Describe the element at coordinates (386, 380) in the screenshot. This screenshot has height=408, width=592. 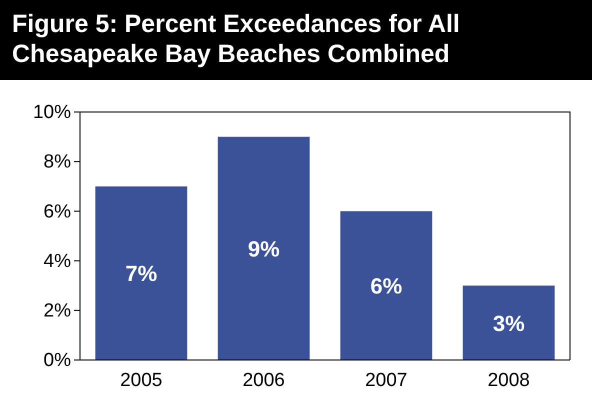
I see `x-tick-label: 2007` at that location.